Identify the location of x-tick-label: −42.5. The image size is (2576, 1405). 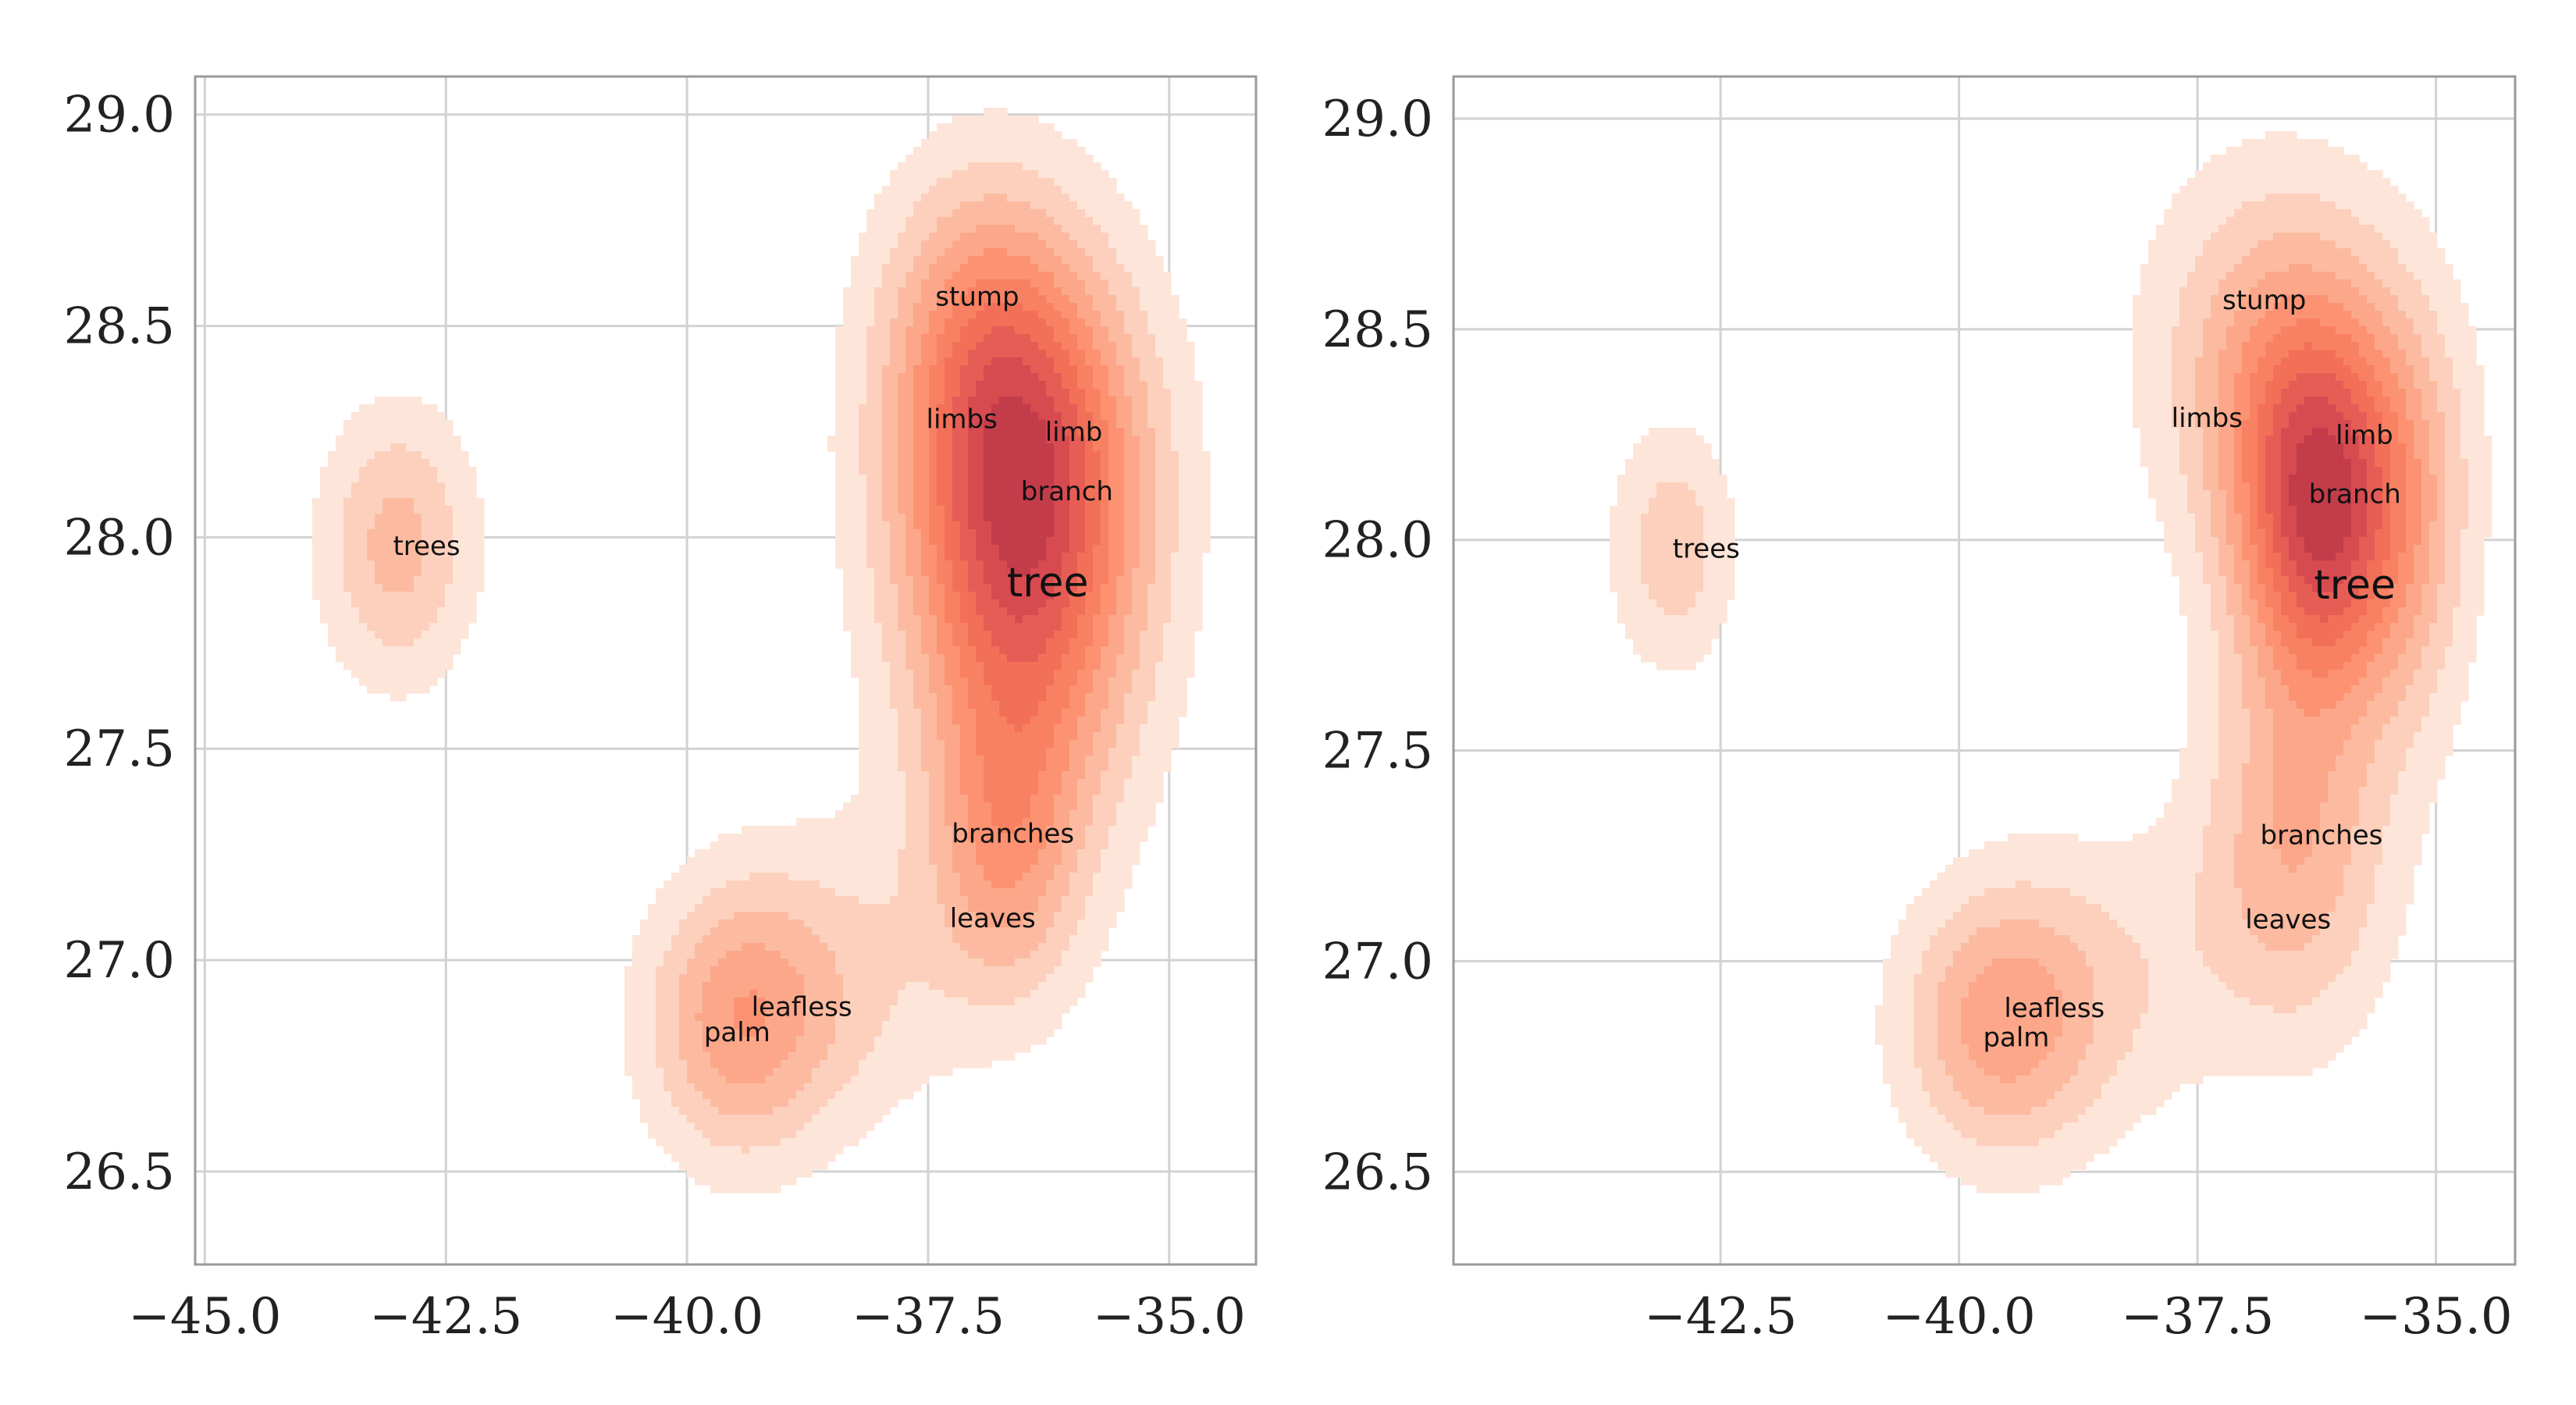
(1720, 1317).